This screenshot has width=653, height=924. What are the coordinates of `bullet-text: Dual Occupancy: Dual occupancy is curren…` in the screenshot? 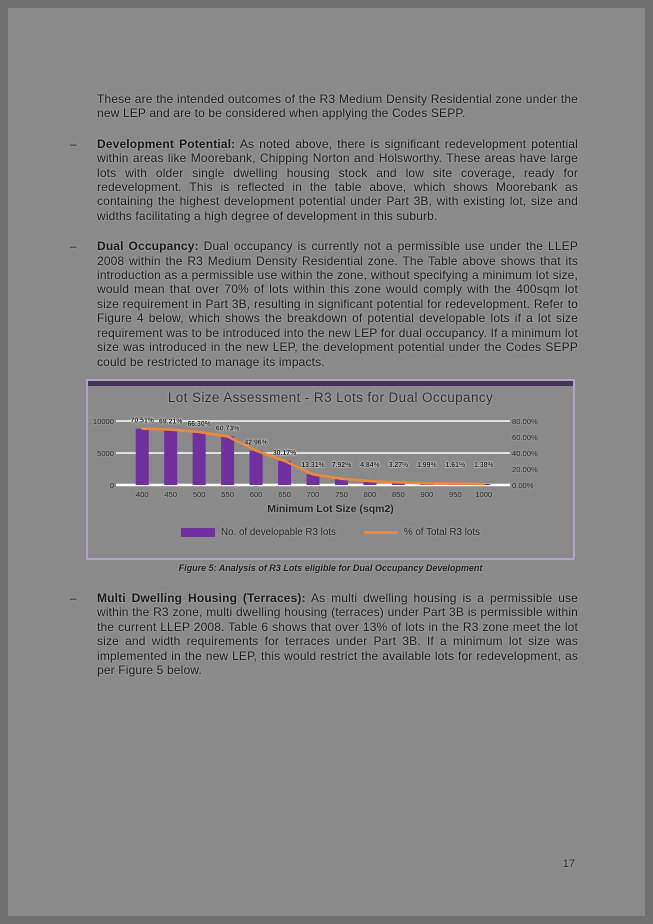 It's located at (337, 304).